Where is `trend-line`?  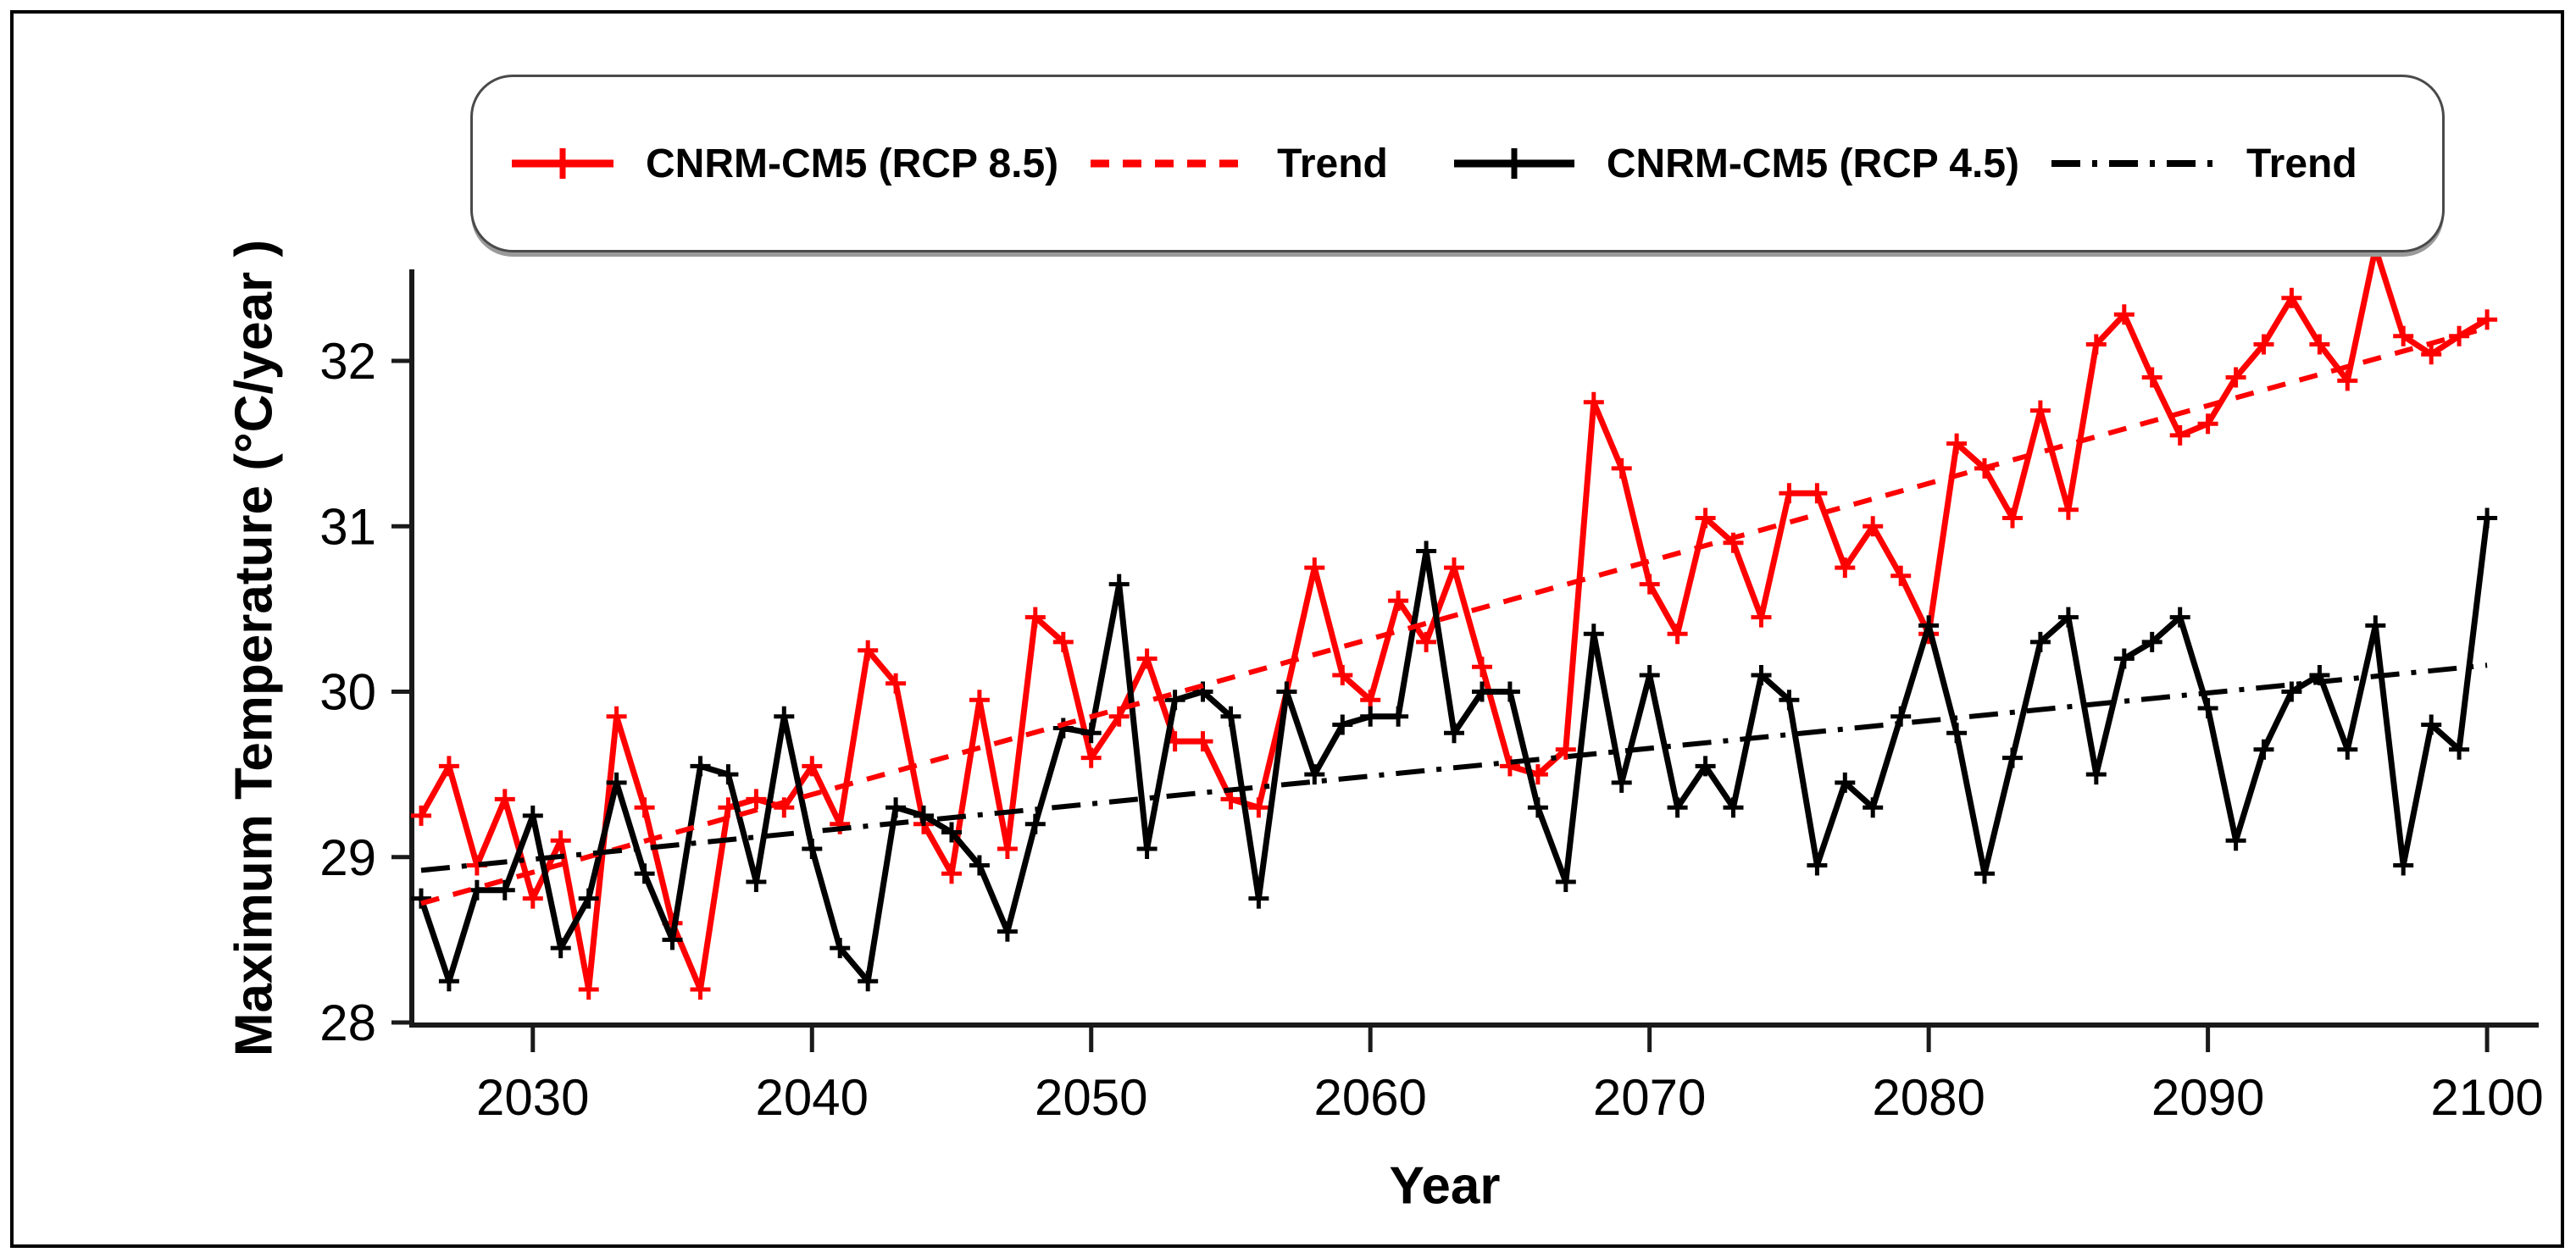 trend-line is located at coordinates (1454, 768).